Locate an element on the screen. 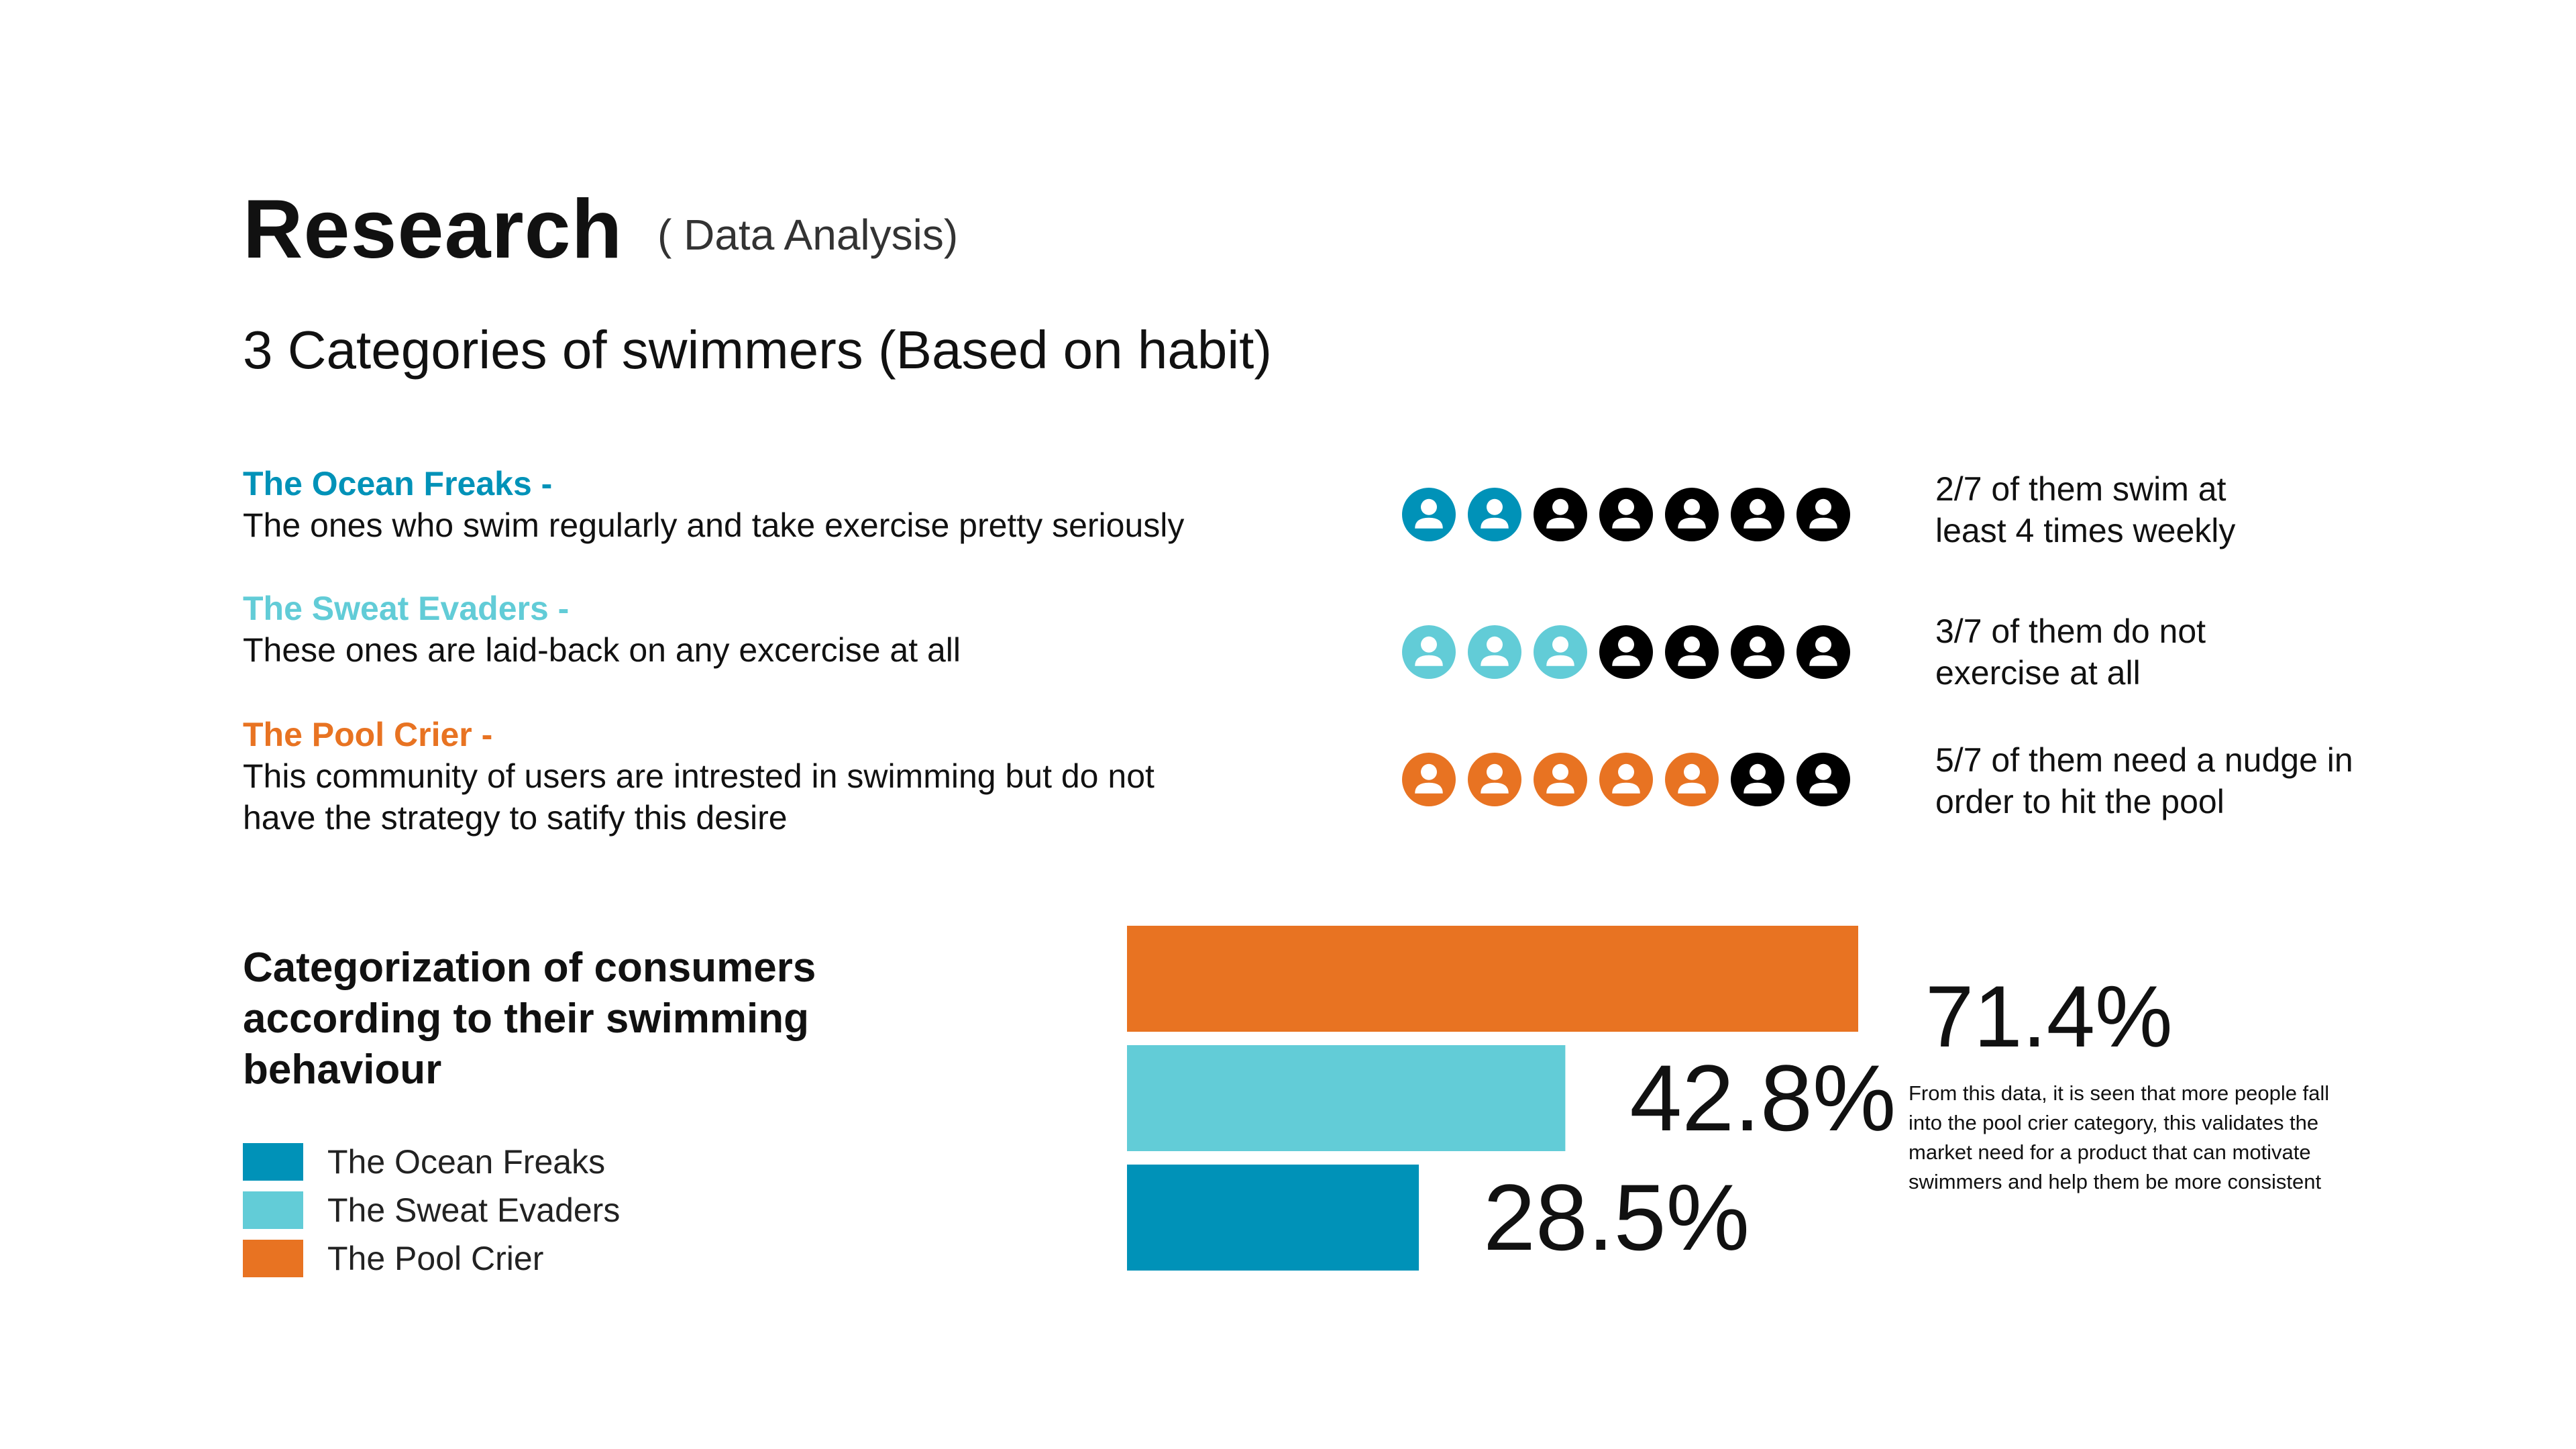  chart-heading-line: according to their swimming is located at coordinates (526, 1019).